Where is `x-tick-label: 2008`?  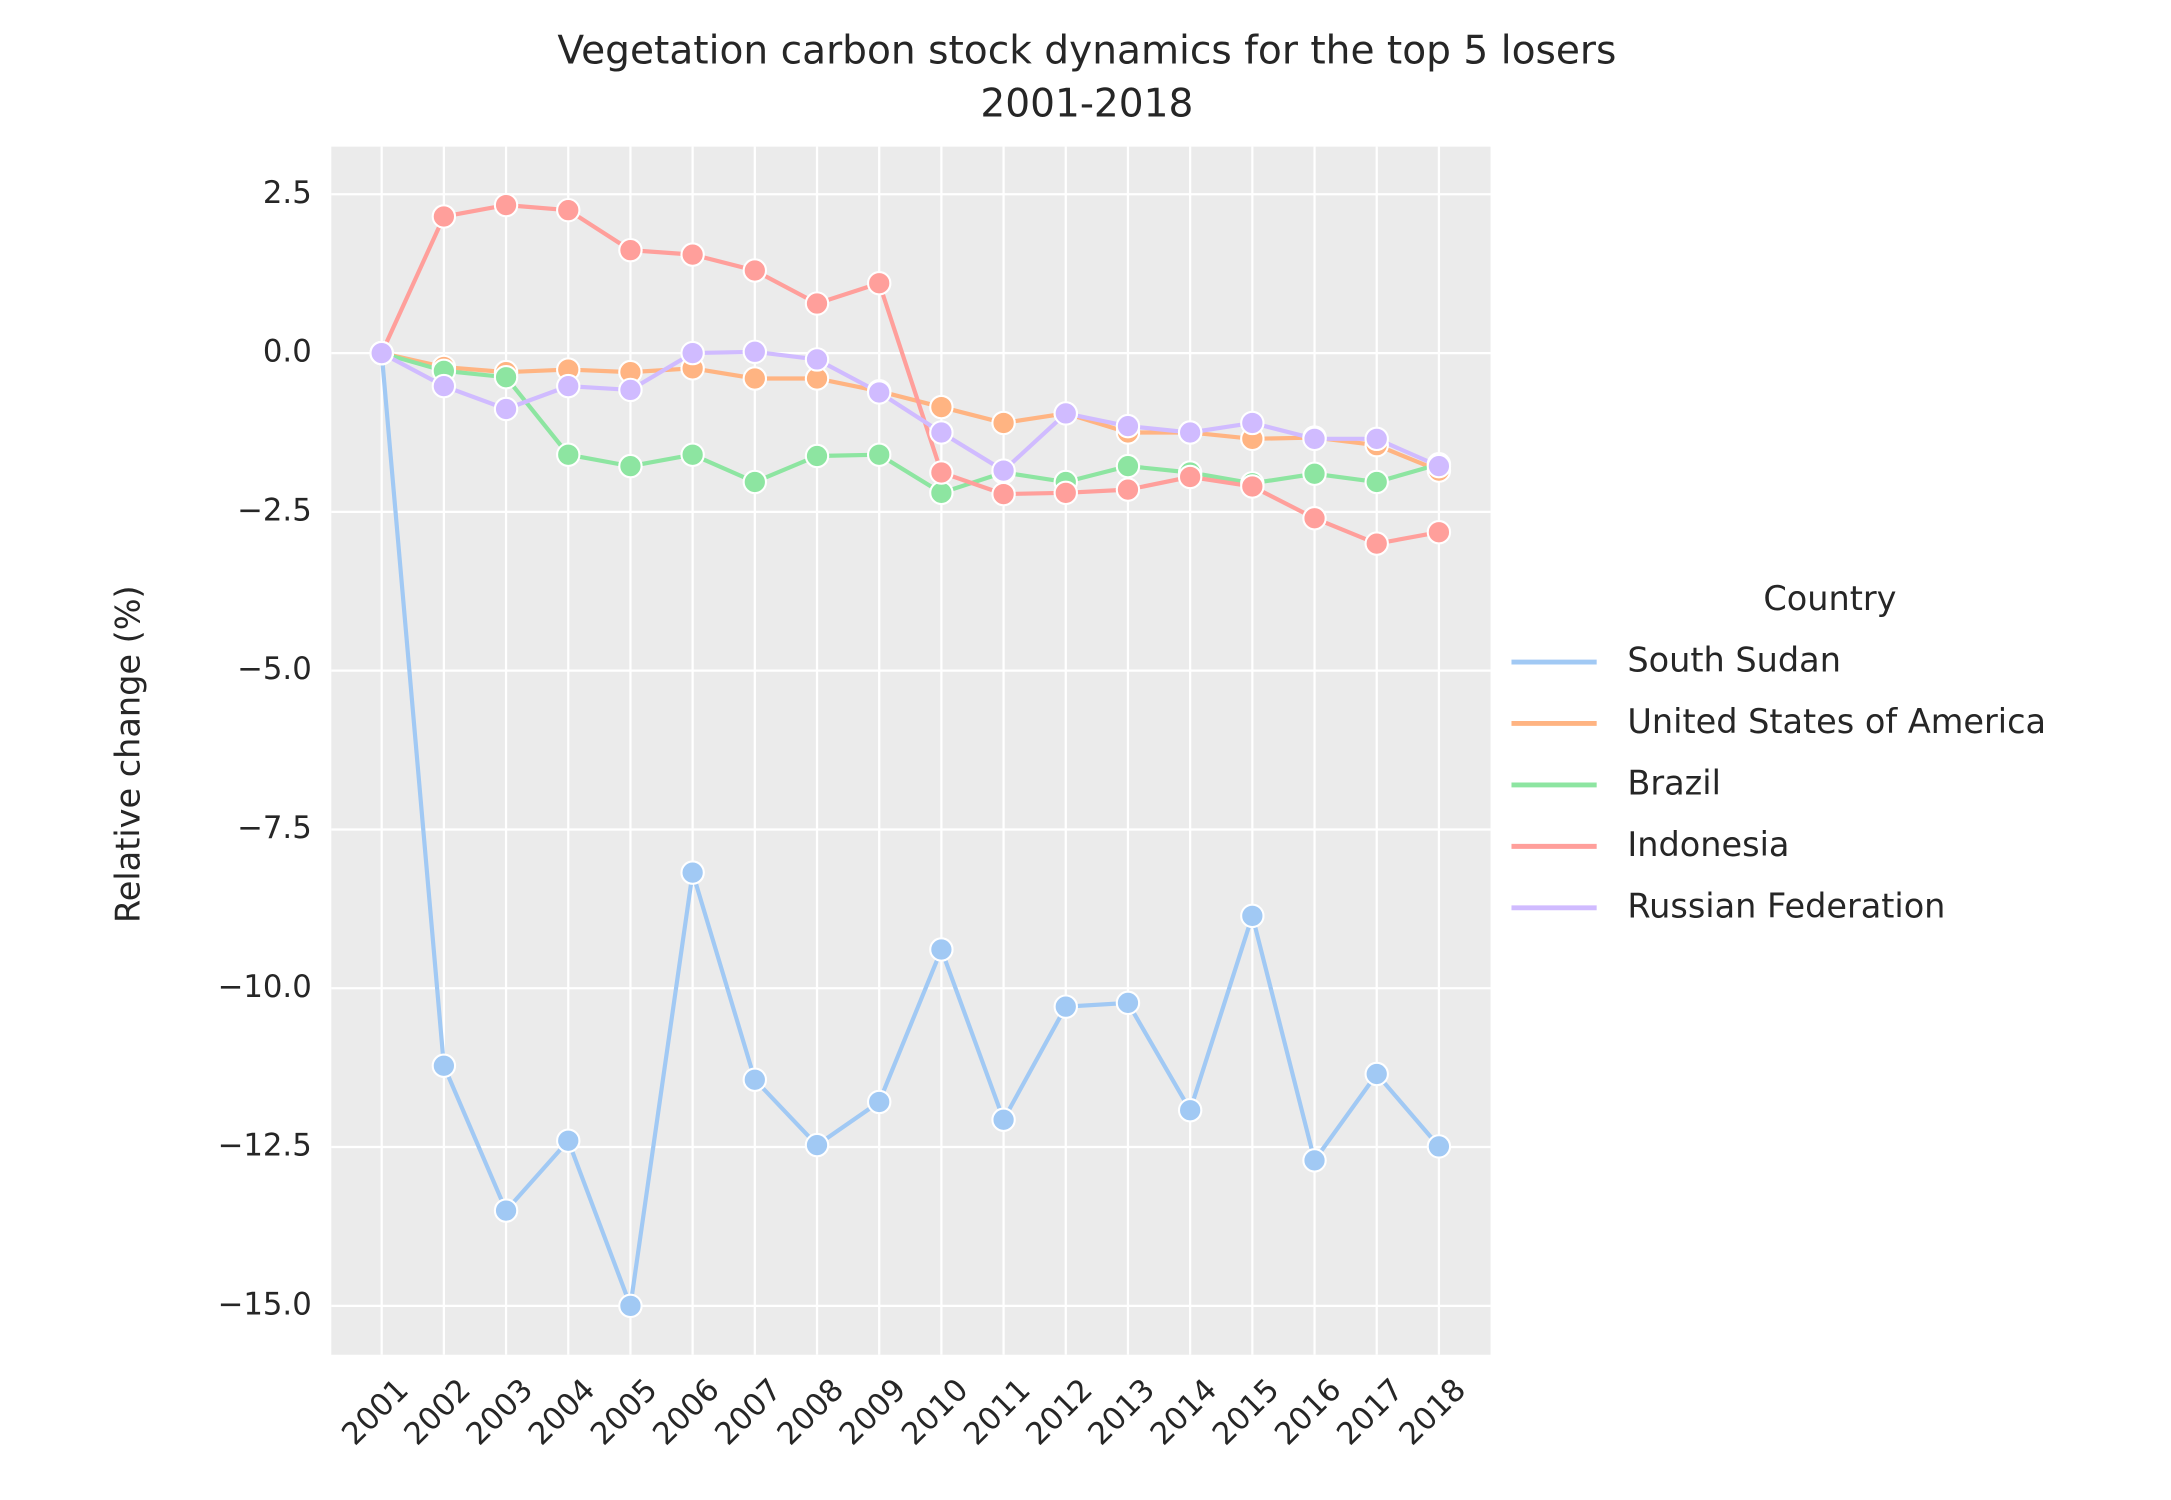
x-tick-label: 2008 is located at coordinates (810, 1412).